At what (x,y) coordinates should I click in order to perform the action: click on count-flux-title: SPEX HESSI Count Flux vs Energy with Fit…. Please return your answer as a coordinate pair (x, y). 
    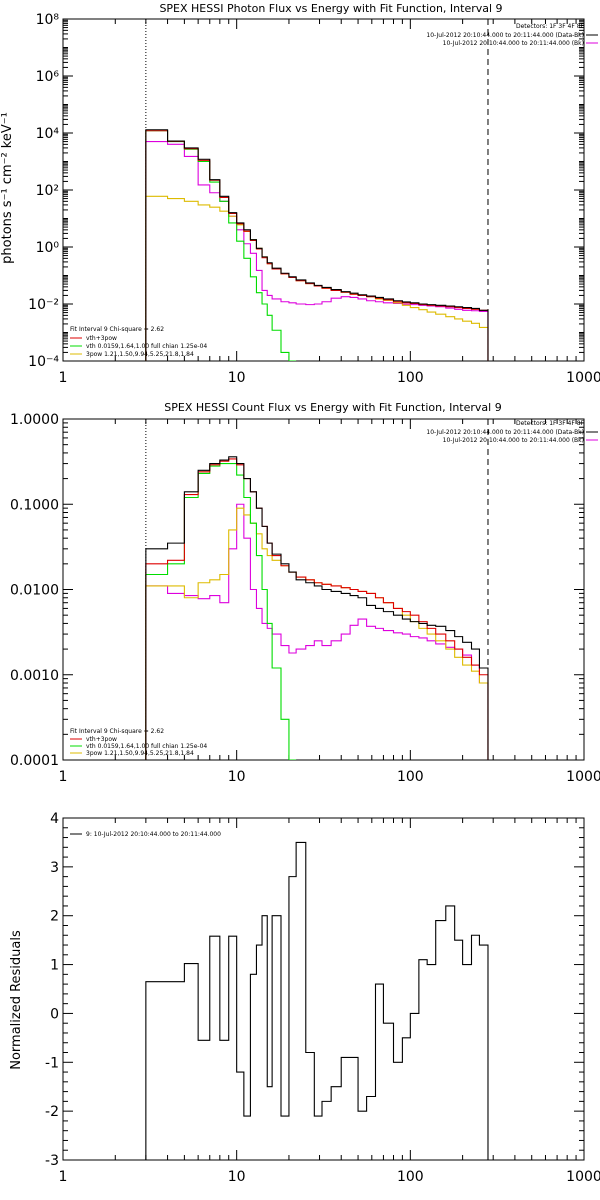
    Looking at the image, I should click on (332, 407).